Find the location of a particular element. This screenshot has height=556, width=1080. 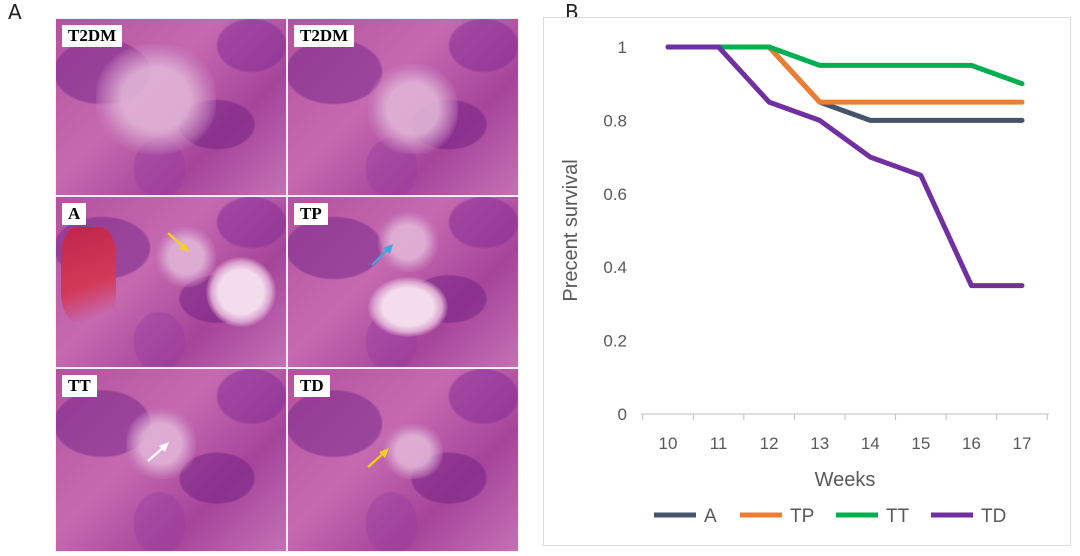

series-line-td is located at coordinates (845, 166).